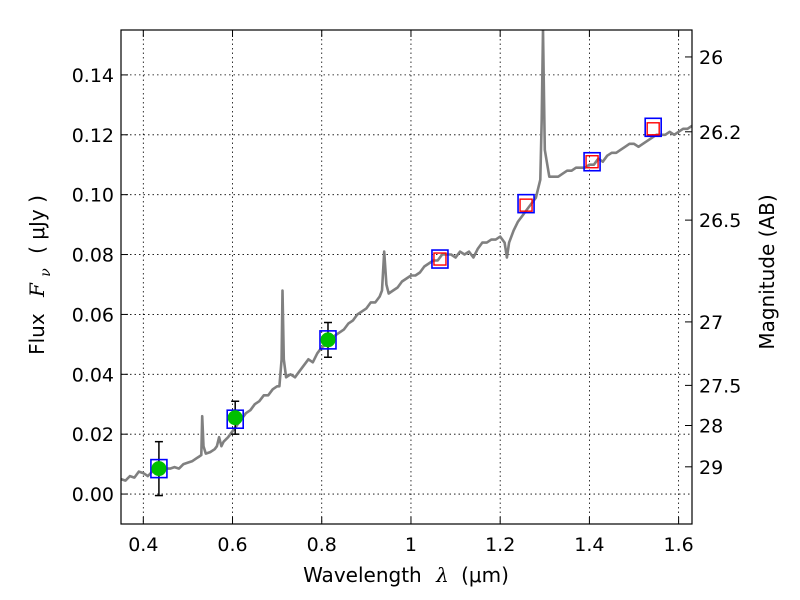  I want to click on right-tick-label: 26.5, so click(720, 221).